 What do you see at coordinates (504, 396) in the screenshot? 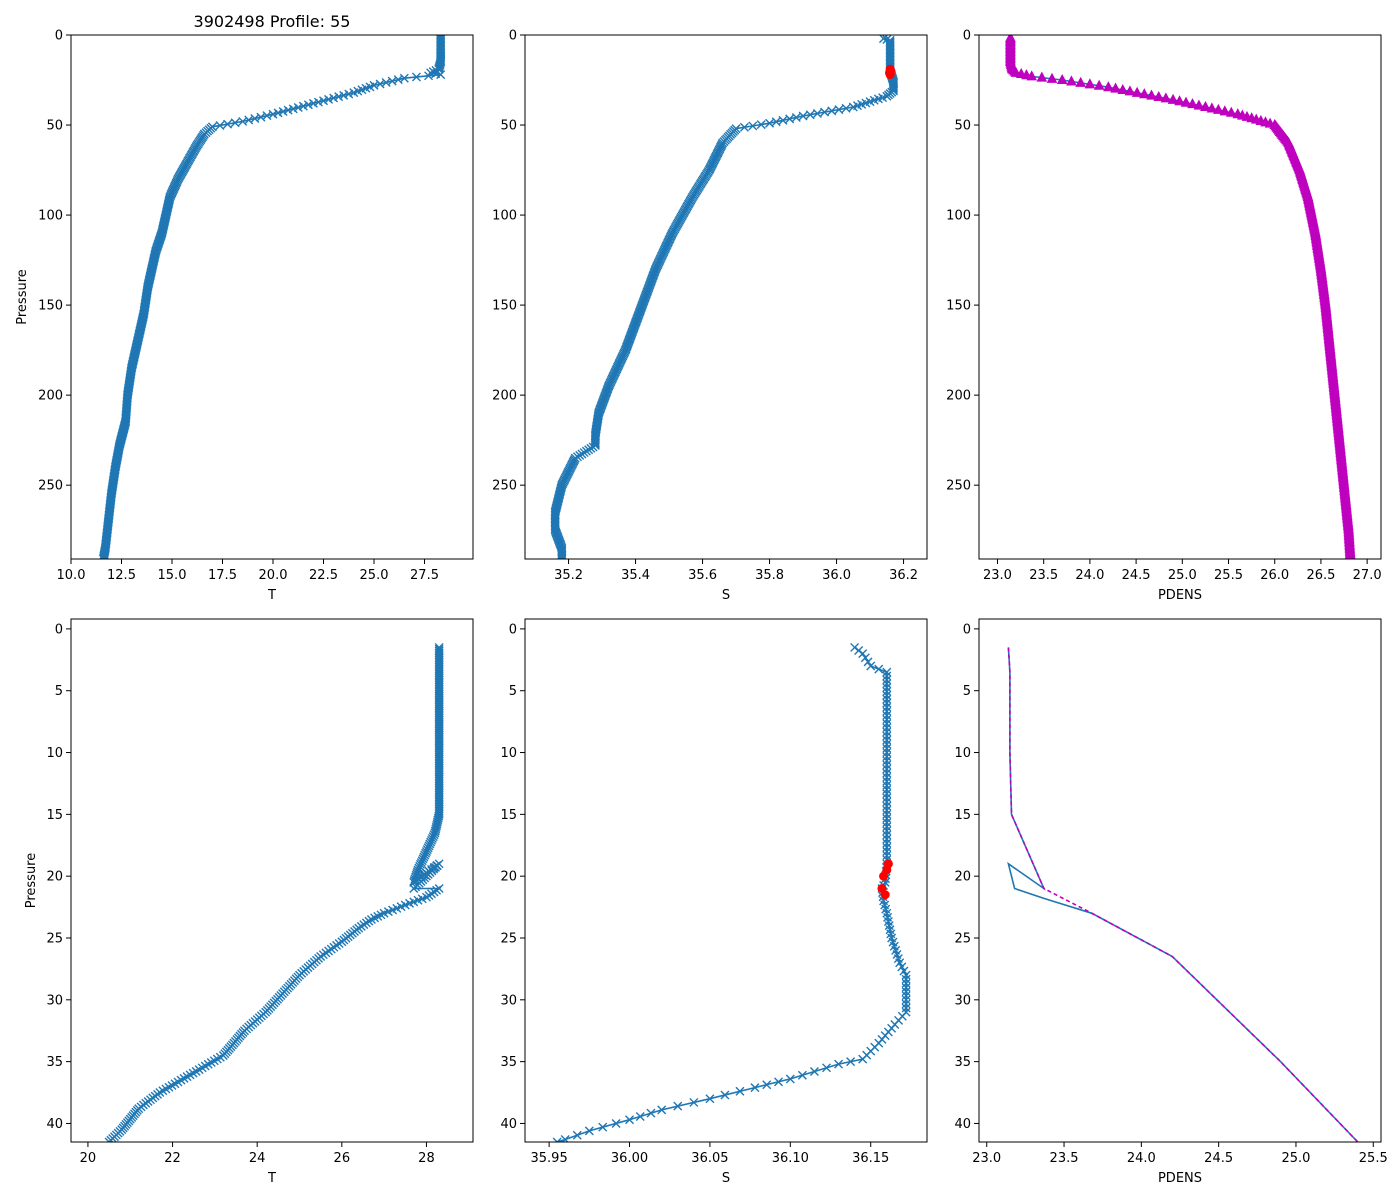
I see `top-salinity-y-tick-label: 200` at bounding box center [504, 396].